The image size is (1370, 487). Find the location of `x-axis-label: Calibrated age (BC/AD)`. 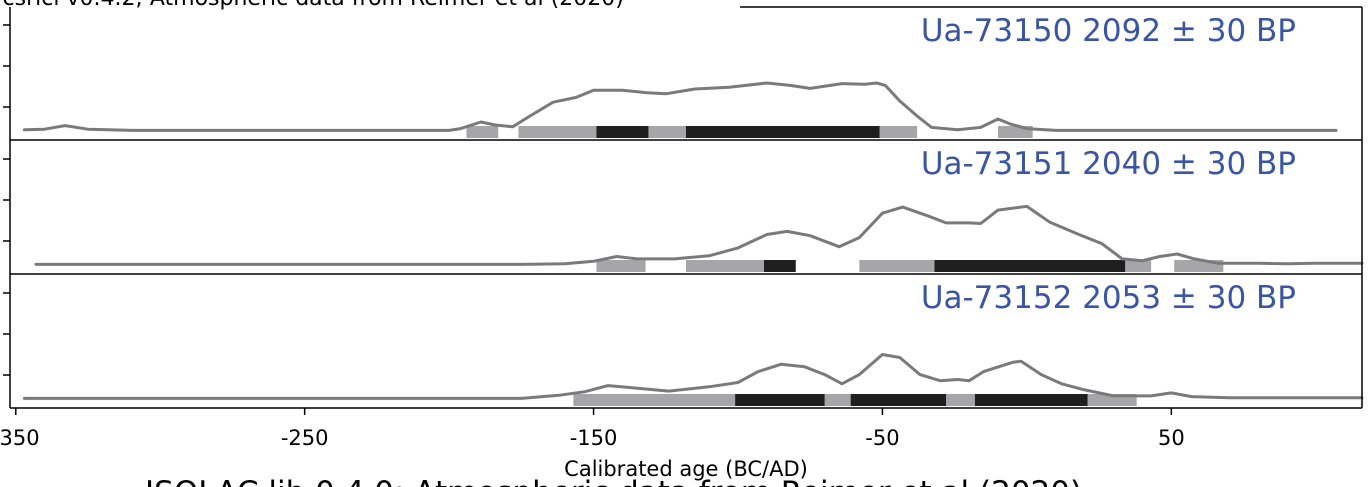

x-axis-label: Calibrated age (BC/AD) is located at coordinates (686, 469).